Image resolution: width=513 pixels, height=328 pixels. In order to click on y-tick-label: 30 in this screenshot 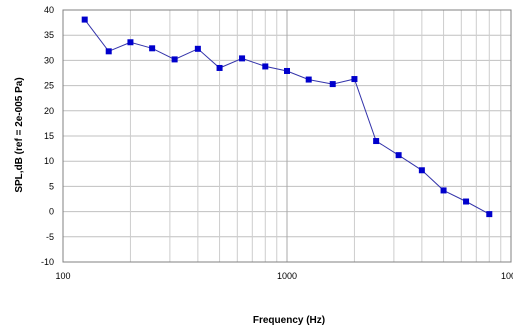, I will do `click(49, 60)`.